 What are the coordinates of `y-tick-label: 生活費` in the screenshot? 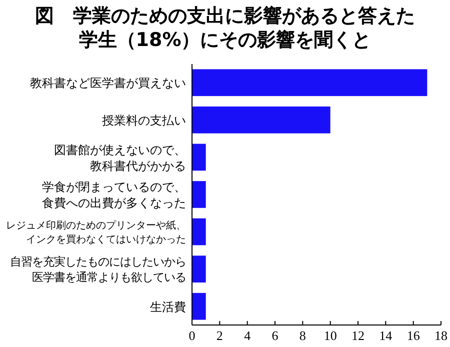 It's located at (168, 307).